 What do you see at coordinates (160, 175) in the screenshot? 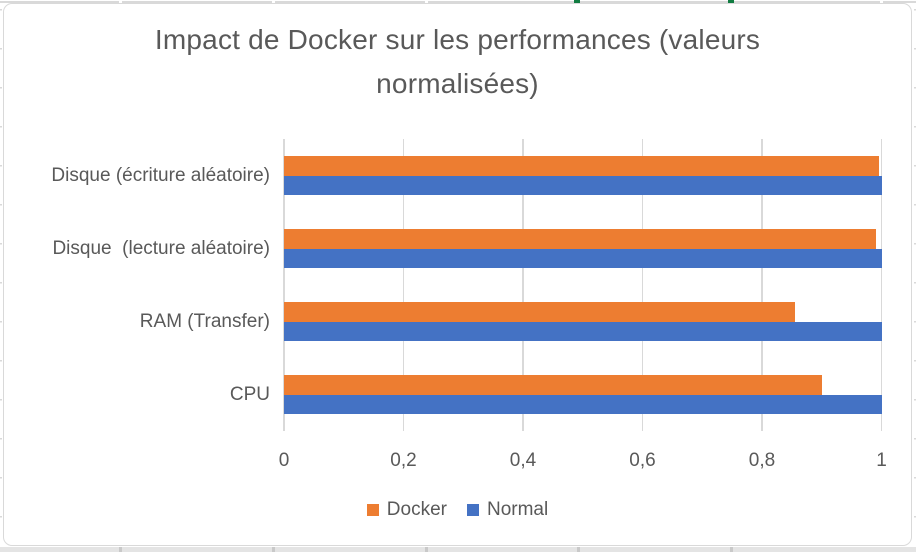
I see `category-label: Disque (écriture aléatoire)` at bounding box center [160, 175].